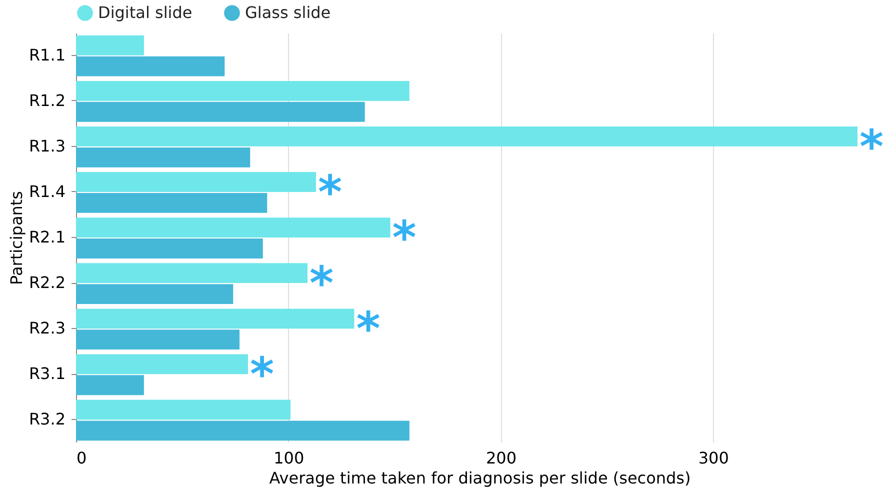  Describe the element at coordinates (288, 12) in the screenshot. I see `legend-label: Glass slide` at that location.